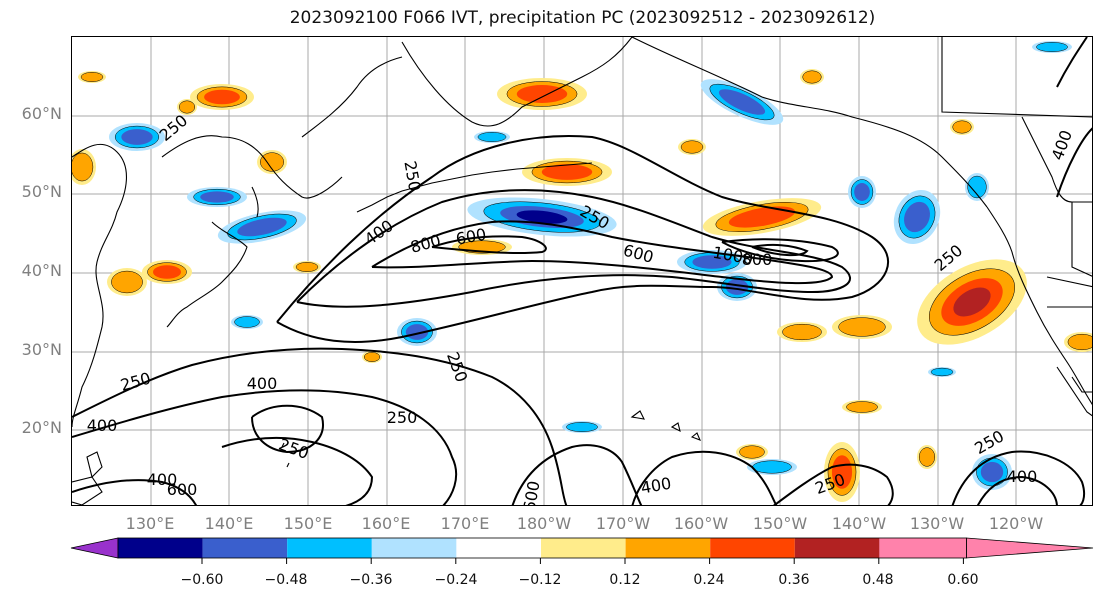 The width and height of the screenshot is (1105, 601). What do you see at coordinates (202, 580) in the screenshot?
I see `colorbar-tick: −0.60` at bounding box center [202, 580].